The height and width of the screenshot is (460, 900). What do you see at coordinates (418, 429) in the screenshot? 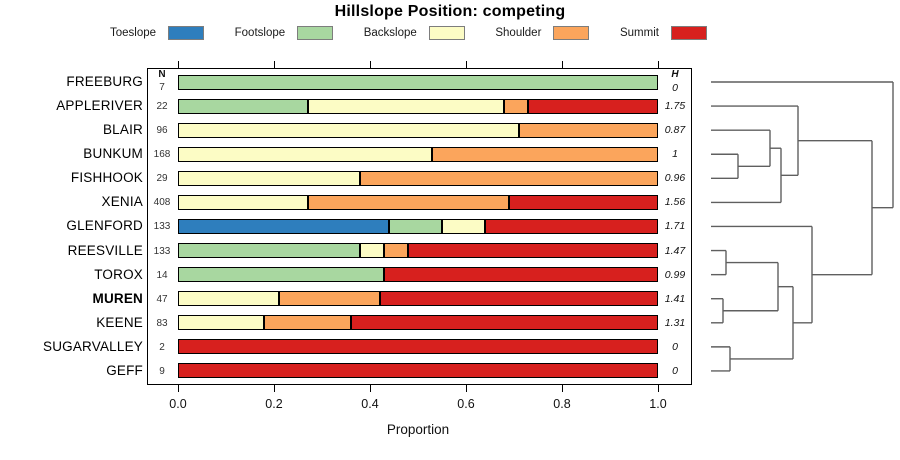
I see `x-axis-label: Proportion` at bounding box center [418, 429].